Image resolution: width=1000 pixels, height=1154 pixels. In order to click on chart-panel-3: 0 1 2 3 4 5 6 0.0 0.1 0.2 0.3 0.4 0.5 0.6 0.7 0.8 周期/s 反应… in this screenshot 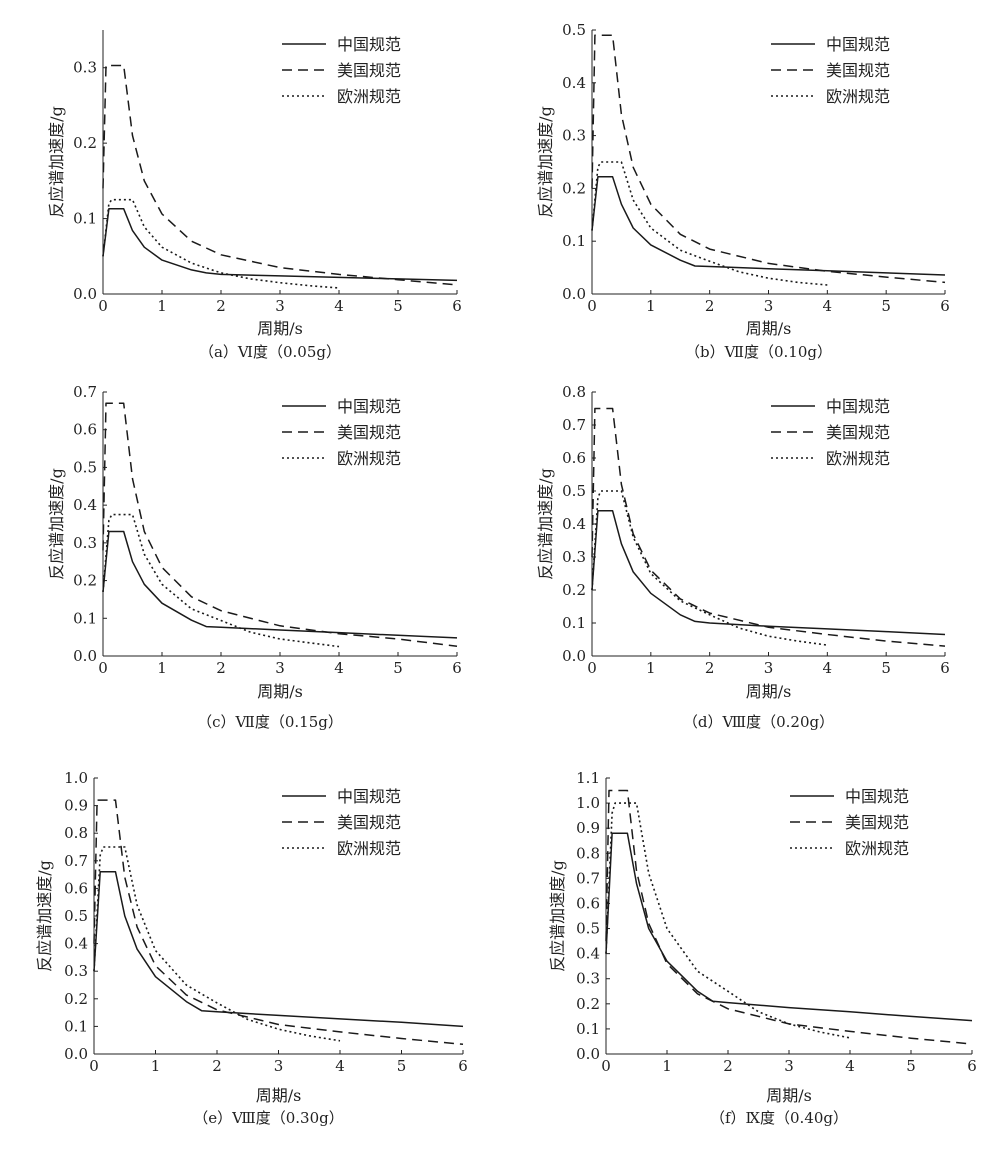, I will do `click(743, 557)`.